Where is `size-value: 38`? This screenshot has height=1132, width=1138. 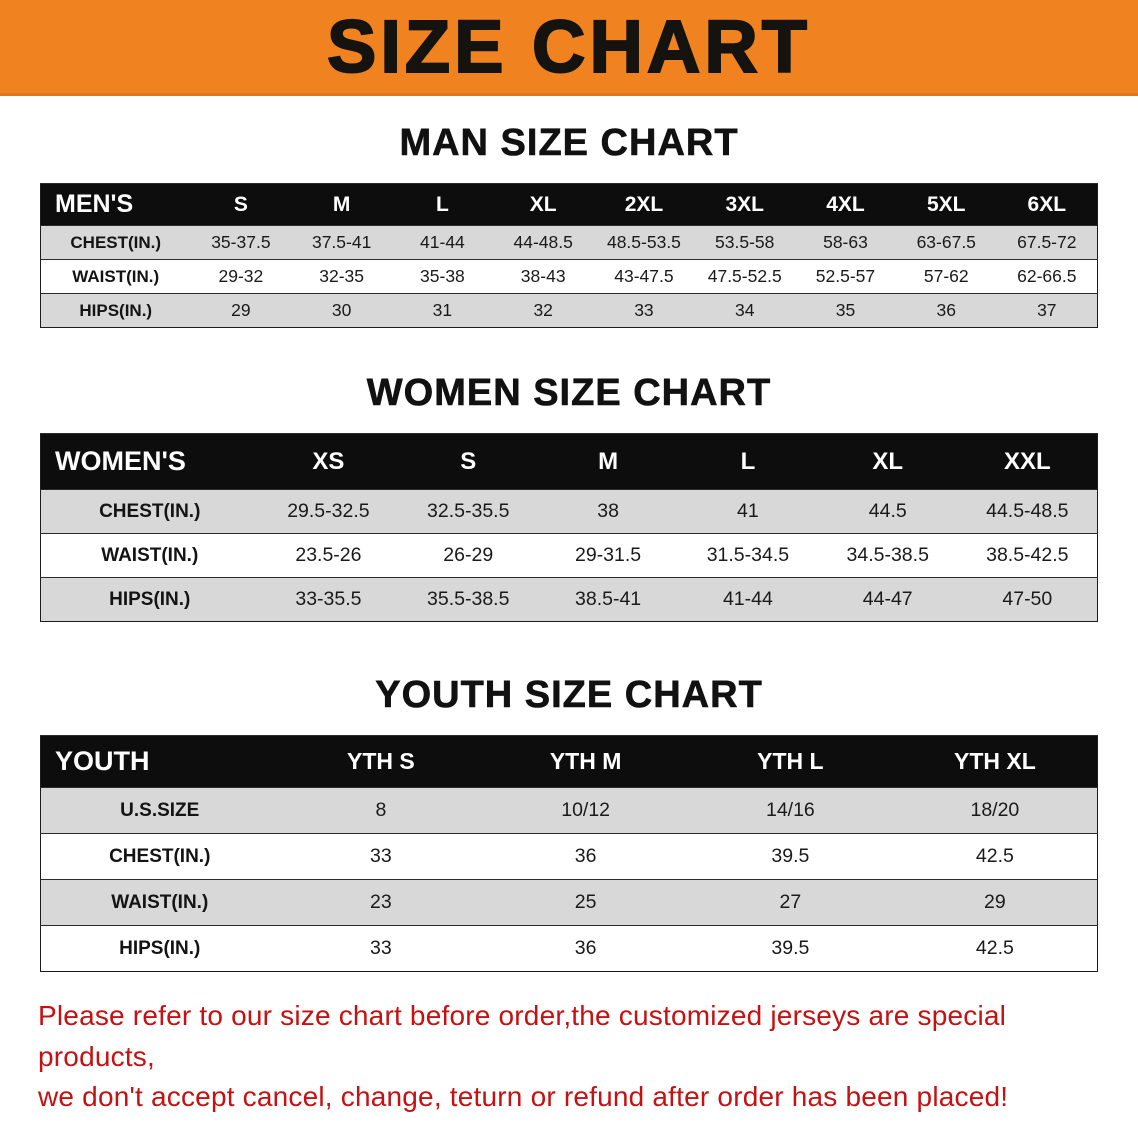
size-value: 38 is located at coordinates (608, 511).